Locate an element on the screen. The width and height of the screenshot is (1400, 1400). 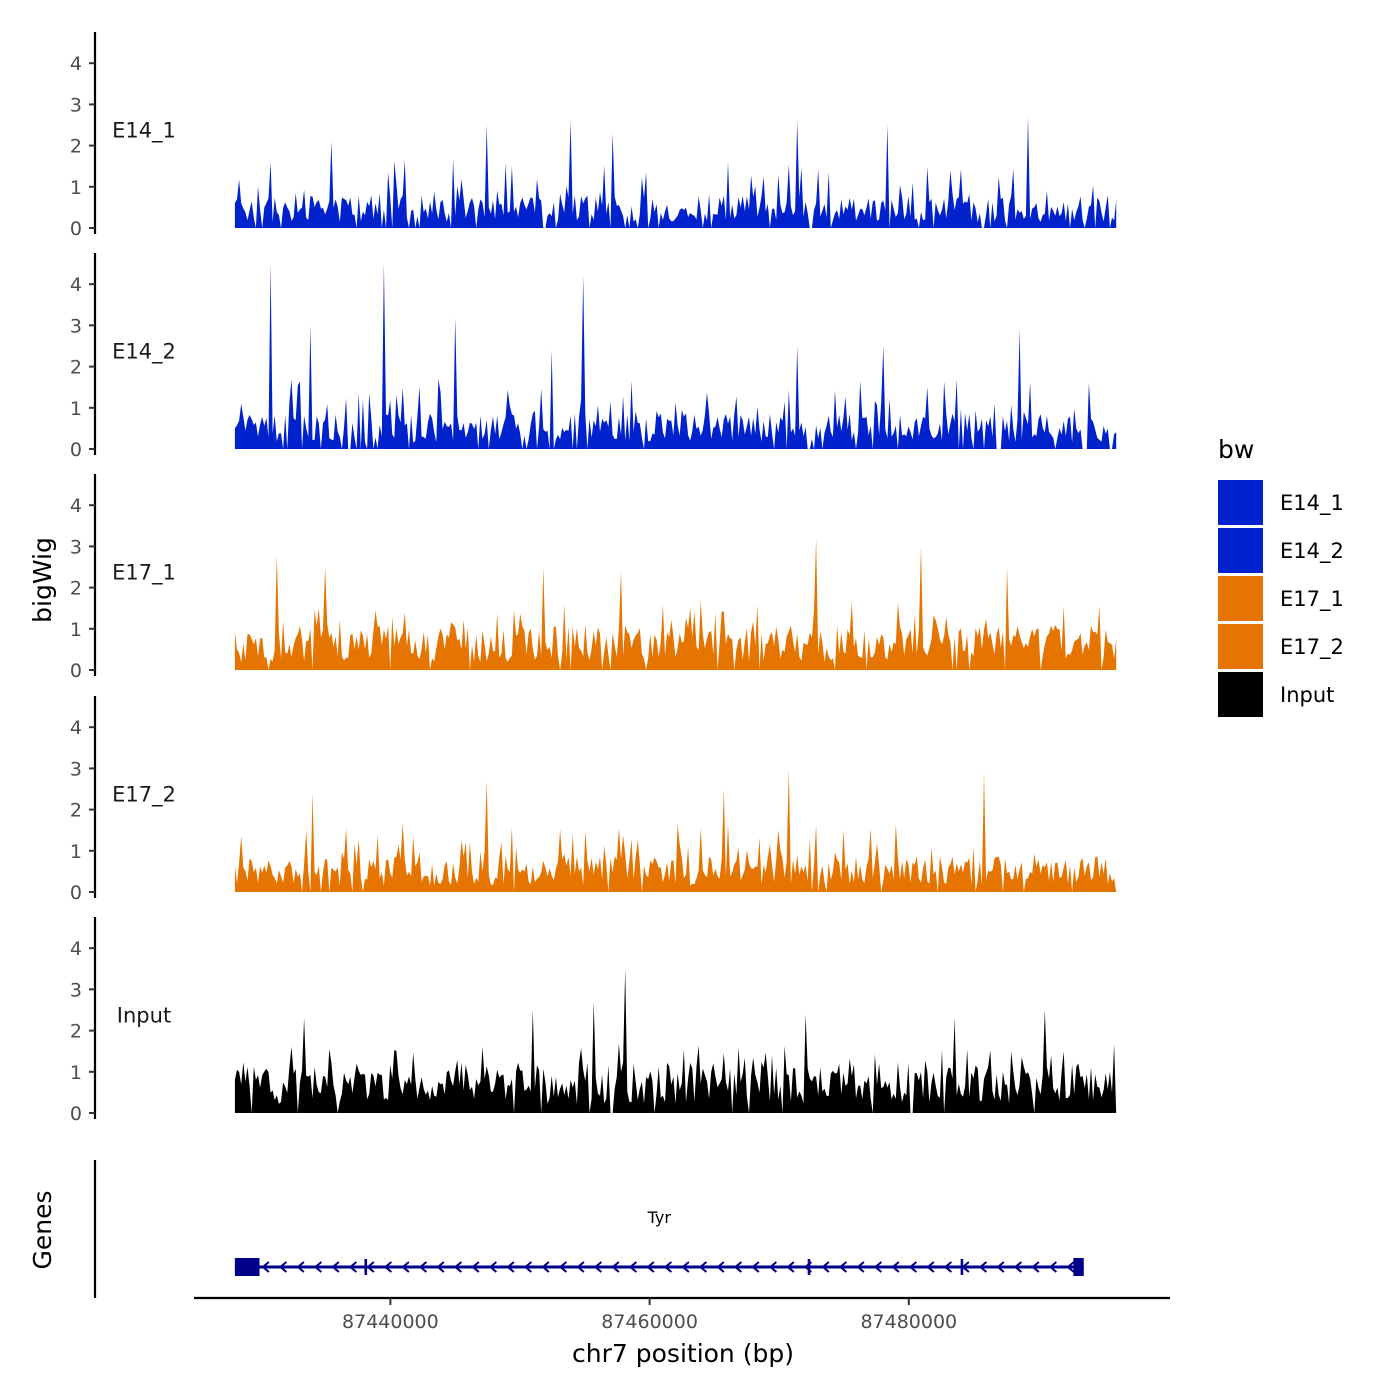
gene-tyr: Tyr is located at coordinates (659, 1242).